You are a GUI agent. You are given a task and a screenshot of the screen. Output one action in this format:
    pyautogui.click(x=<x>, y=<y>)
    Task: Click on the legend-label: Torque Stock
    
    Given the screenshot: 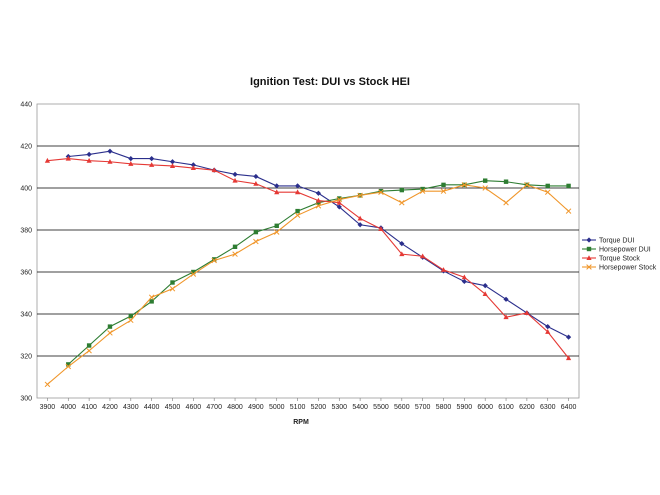 What is the action you would take?
    pyautogui.click(x=619, y=259)
    